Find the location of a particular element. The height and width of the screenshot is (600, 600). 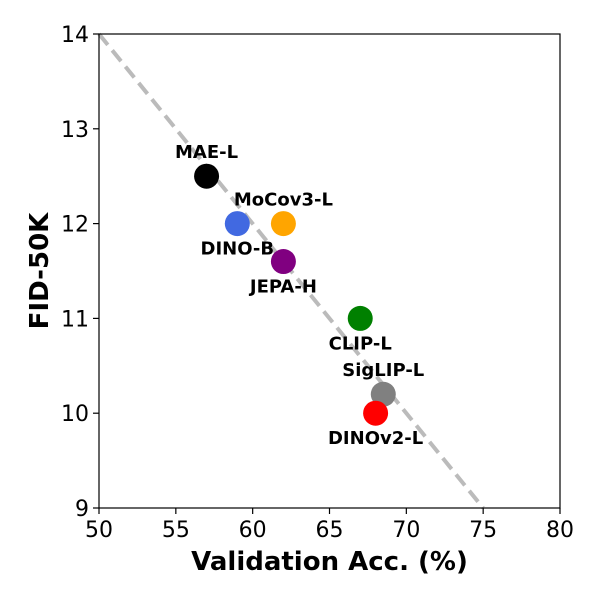

point-label: CLIP-L is located at coordinates (360, 343).